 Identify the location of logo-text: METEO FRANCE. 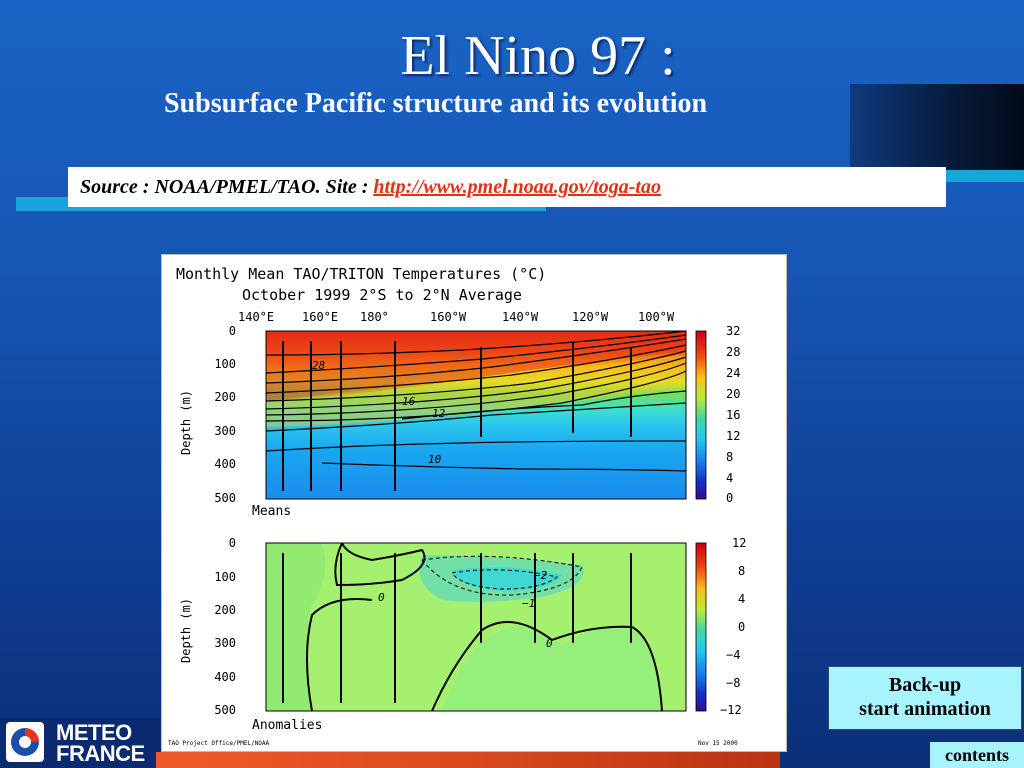
(100, 743).